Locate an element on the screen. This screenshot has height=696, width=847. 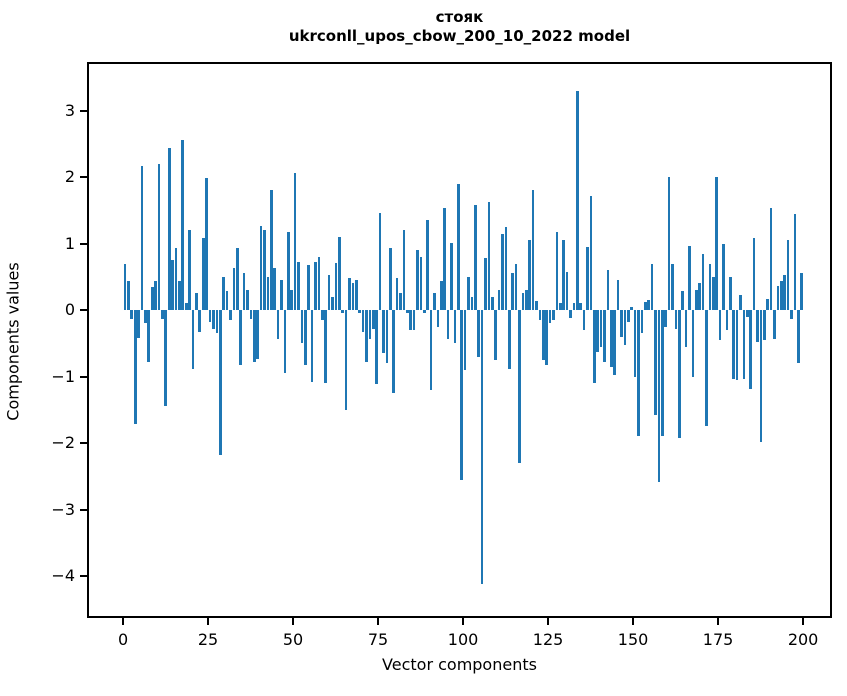
x-axis-label: Vector components is located at coordinates (459, 664).